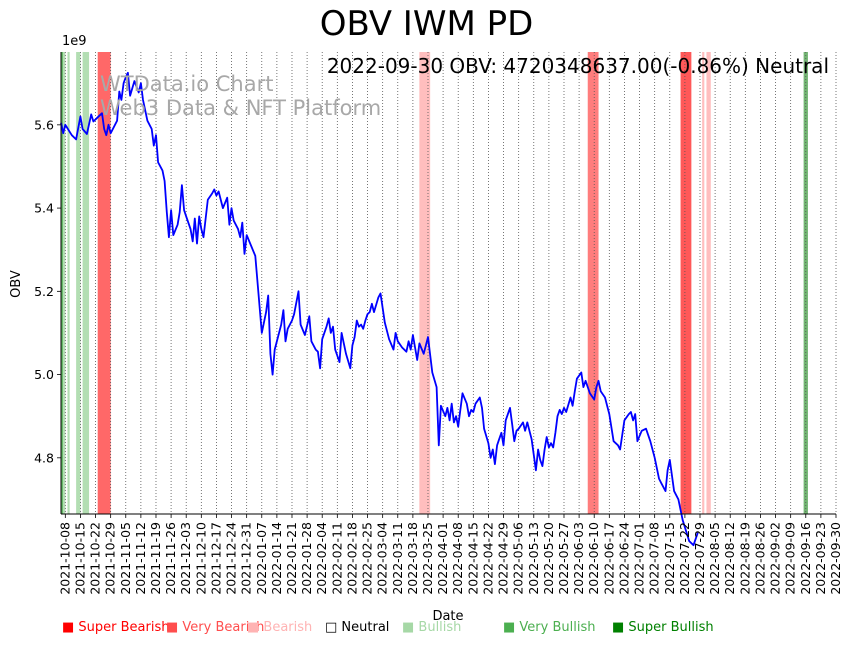  Describe the element at coordinates (426, 24) in the screenshot. I see `chart-title: OBV IWM PD` at that location.